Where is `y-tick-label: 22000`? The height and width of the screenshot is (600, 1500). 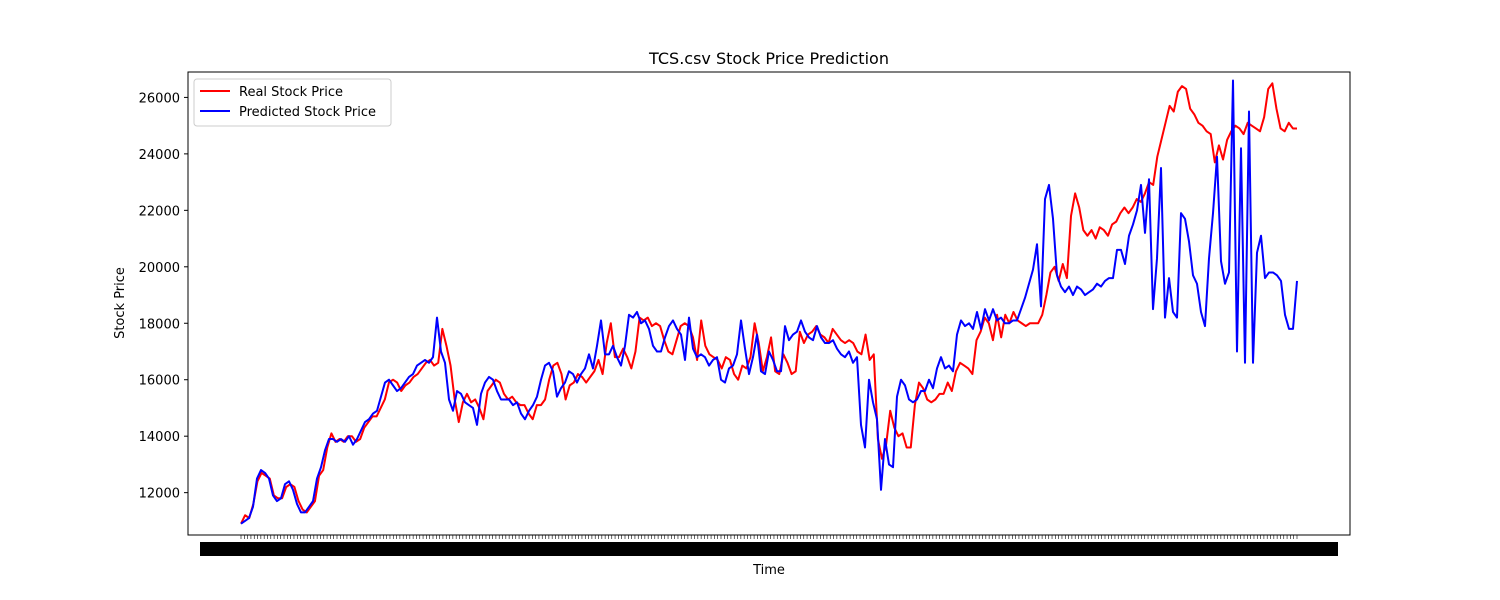
y-tick-label: 22000 is located at coordinates (159, 211).